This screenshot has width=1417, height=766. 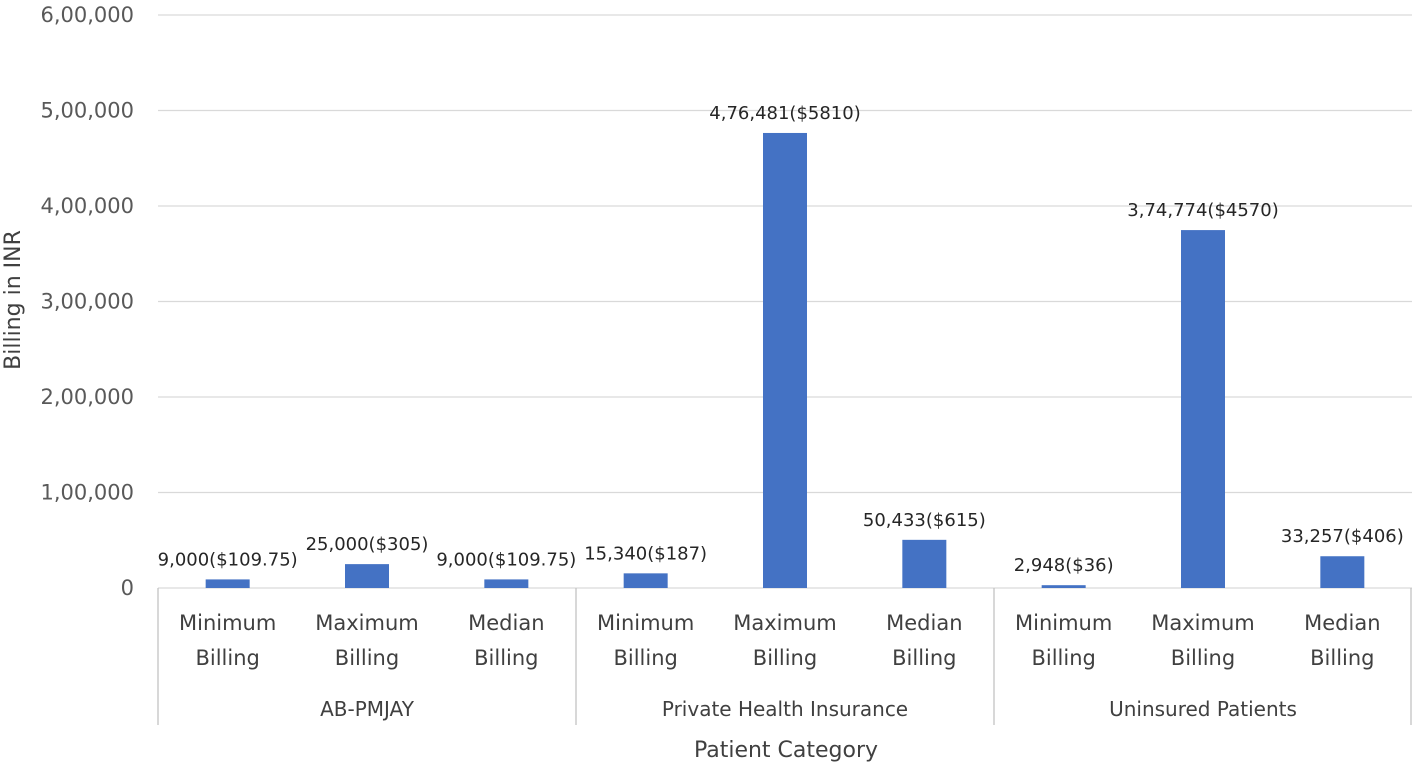 What do you see at coordinates (1202, 210) in the screenshot?
I see `data-label: 3,74,774($4570)` at bounding box center [1202, 210].